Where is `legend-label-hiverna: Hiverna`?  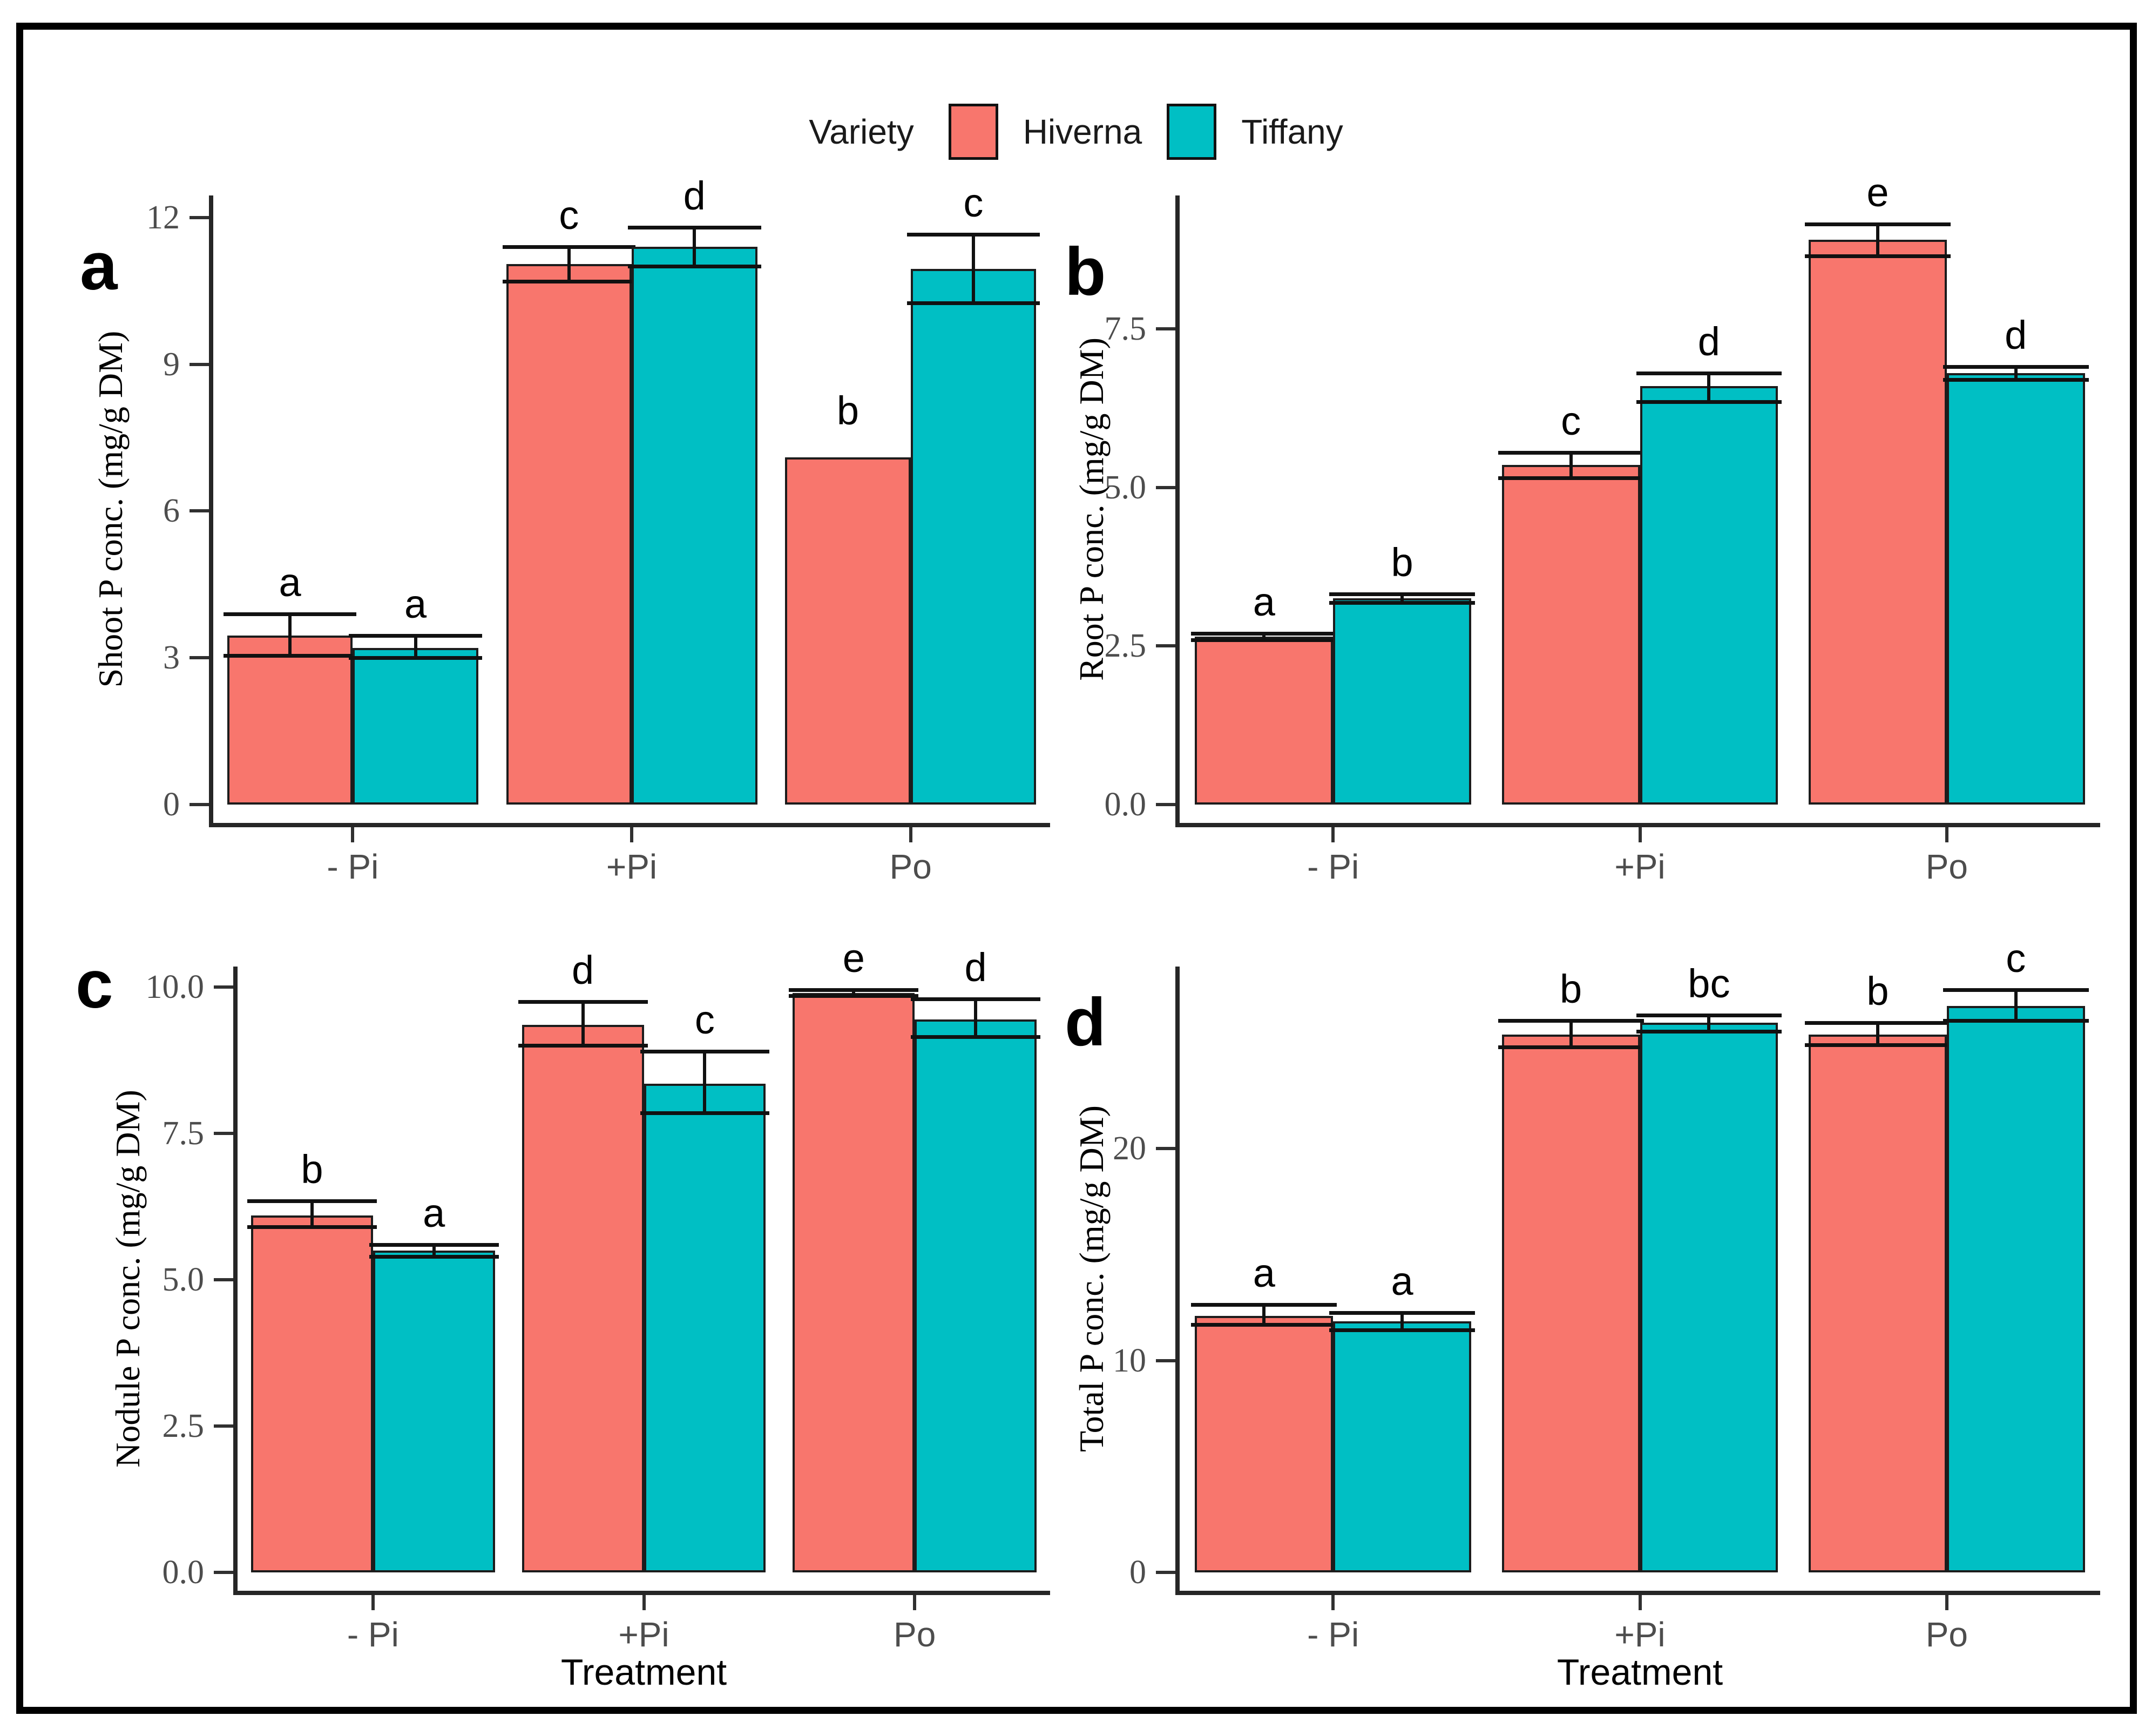
legend-label-hiverna: Hiverna is located at coordinates (1082, 131).